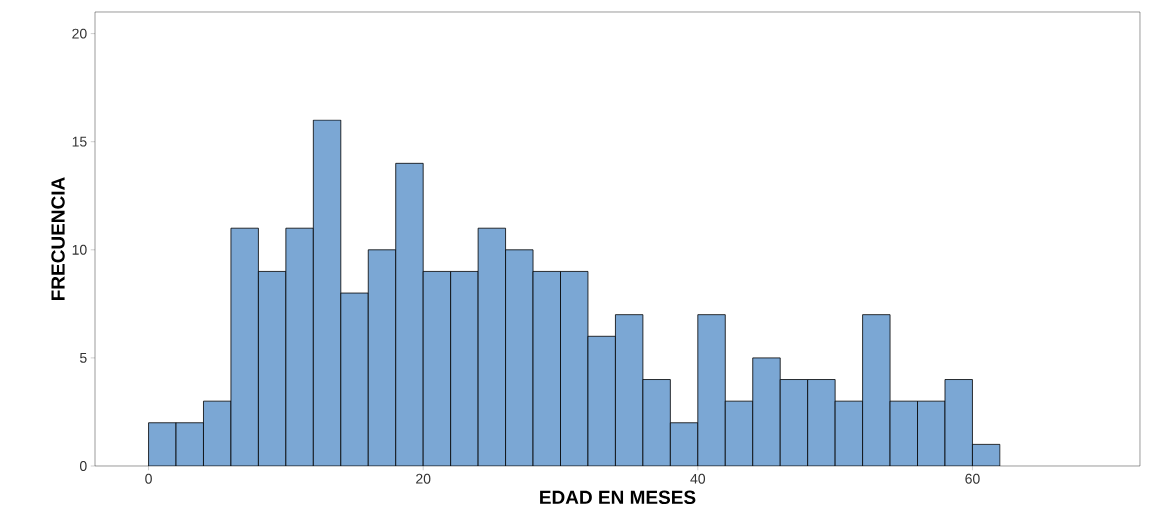 The width and height of the screenshot is (1153, 514). I want to click on y-tick-label: 10, so click(79, 249).